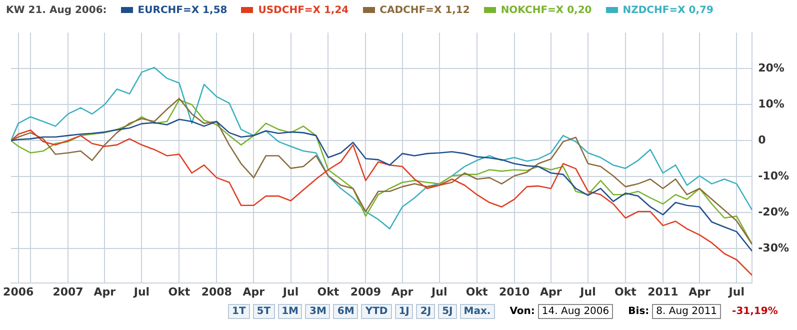  I want to click on text: Max., so click(477, 311).